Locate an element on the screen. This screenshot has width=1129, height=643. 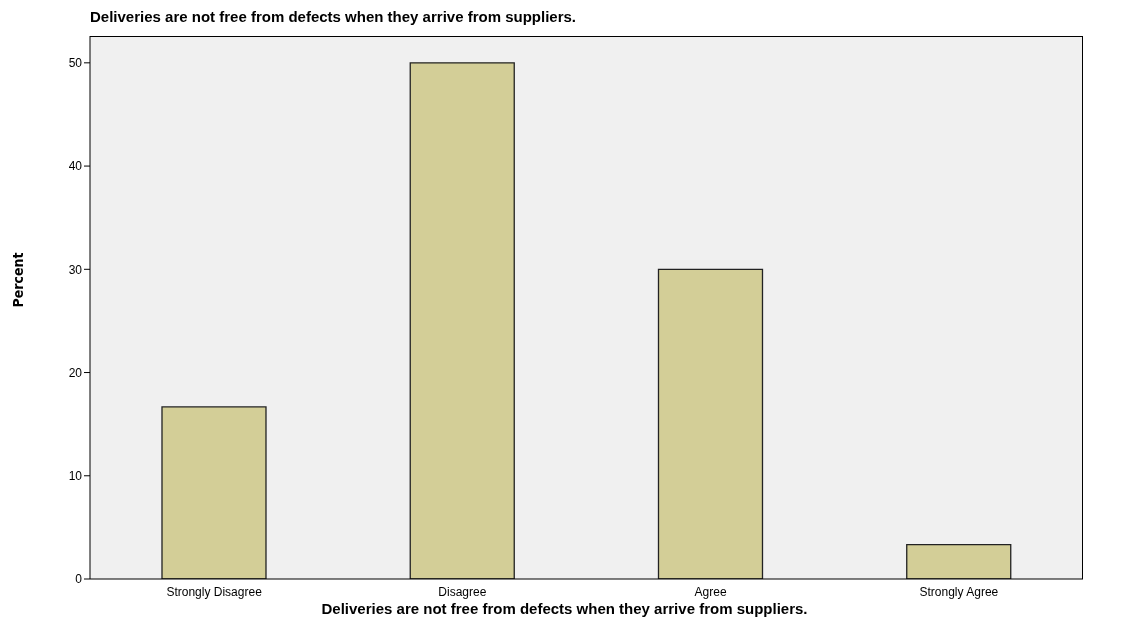
chart-title: Deliveries are not free from defects when they arrive from suppliers. is located at coordinates (333, 16).